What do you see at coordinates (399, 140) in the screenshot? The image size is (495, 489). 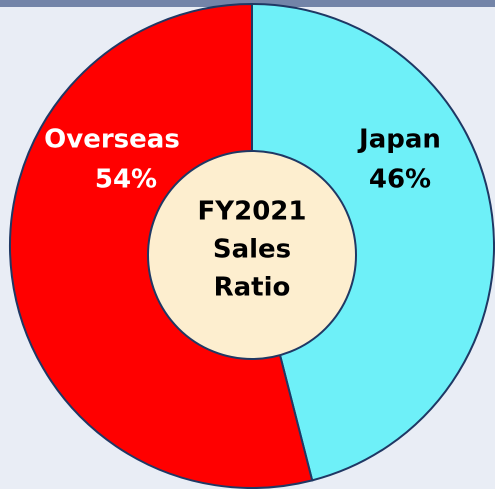 I see `slice-name: Japan` at bounding box center [399, 140].